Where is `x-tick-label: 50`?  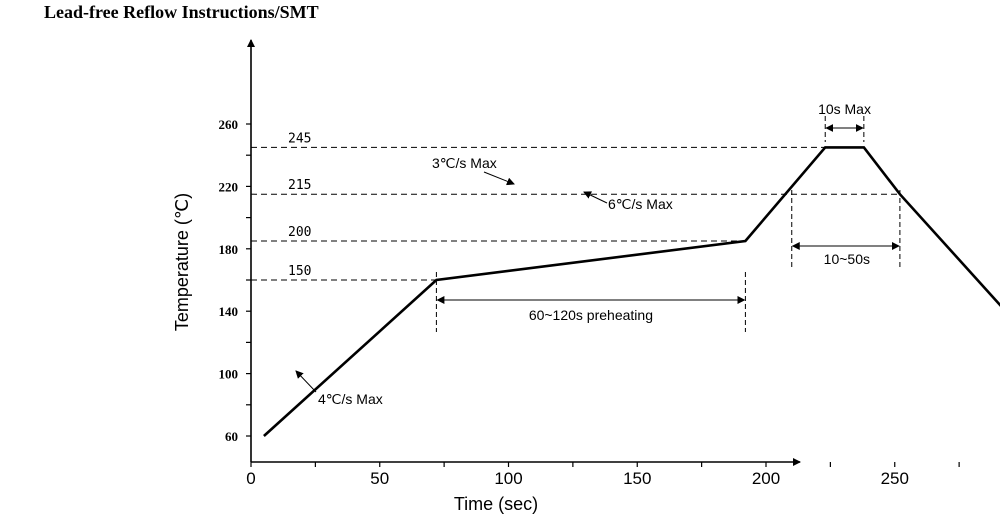
x-tick-label: 50 is located at coordinates (379, 478).